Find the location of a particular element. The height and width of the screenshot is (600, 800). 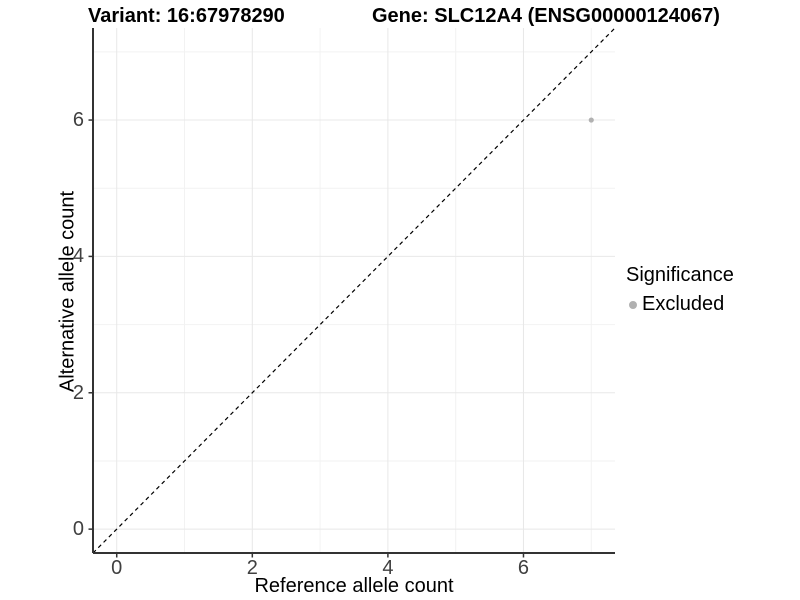

data-point is located at coordinates (591, 120).